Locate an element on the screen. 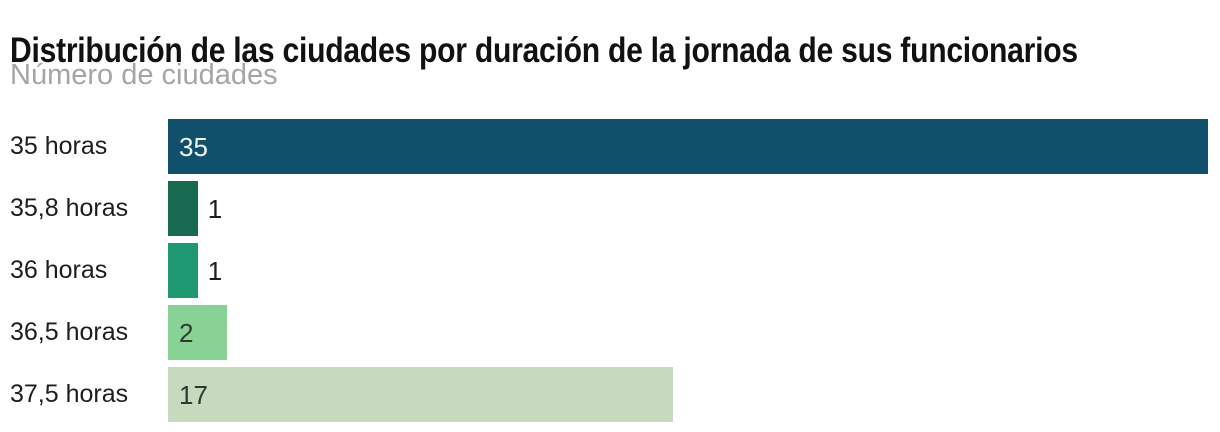  value-label: 35 is located at coordinates (193, 146).